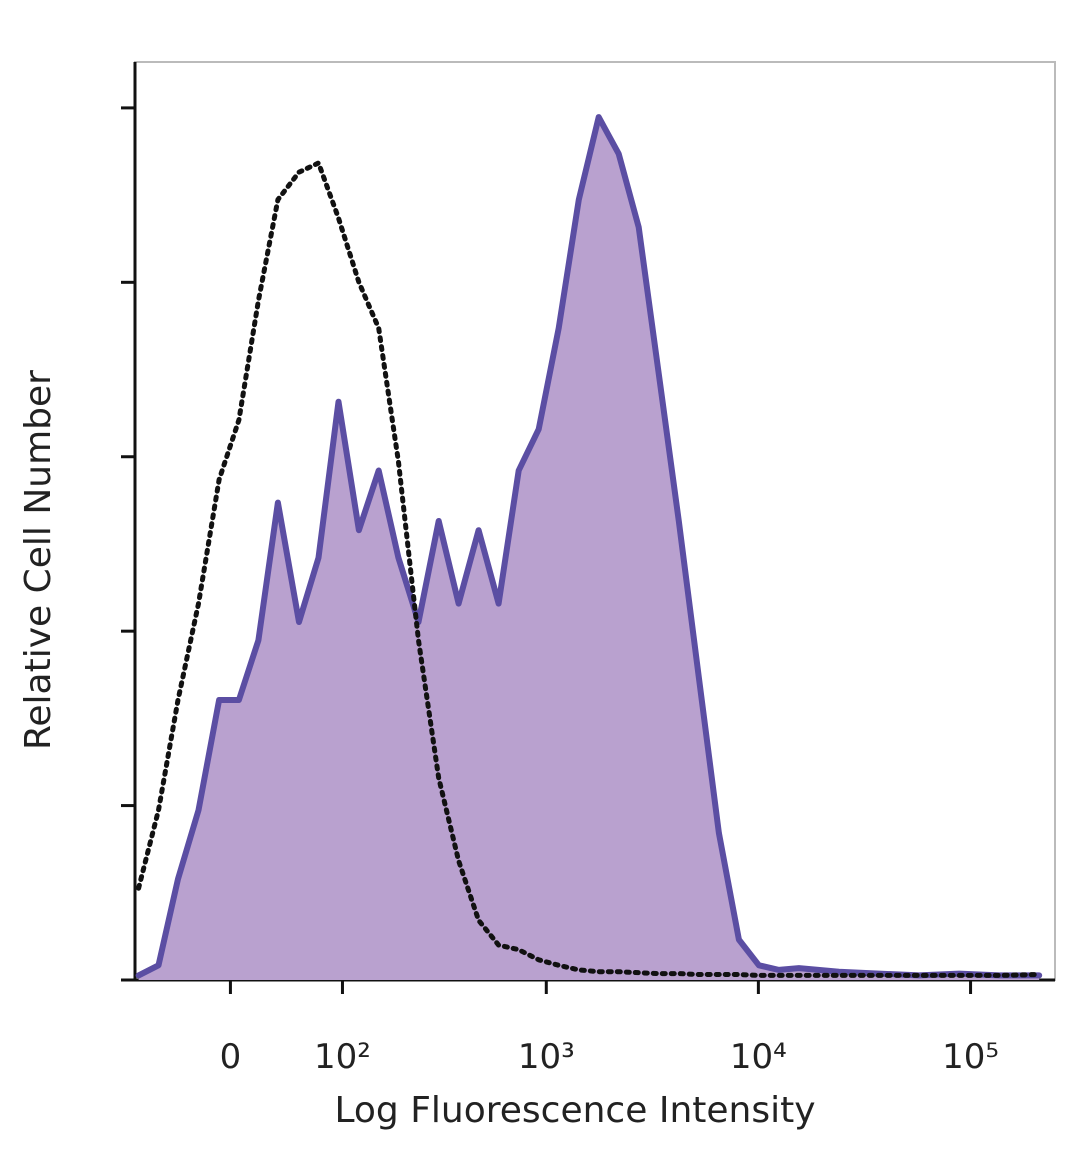 The height and width of the screenshot is (1169, 1080). Describe the element at coordinates (546, 1057) in the screenshot. I see `x-tick-label: 10³` at that location.